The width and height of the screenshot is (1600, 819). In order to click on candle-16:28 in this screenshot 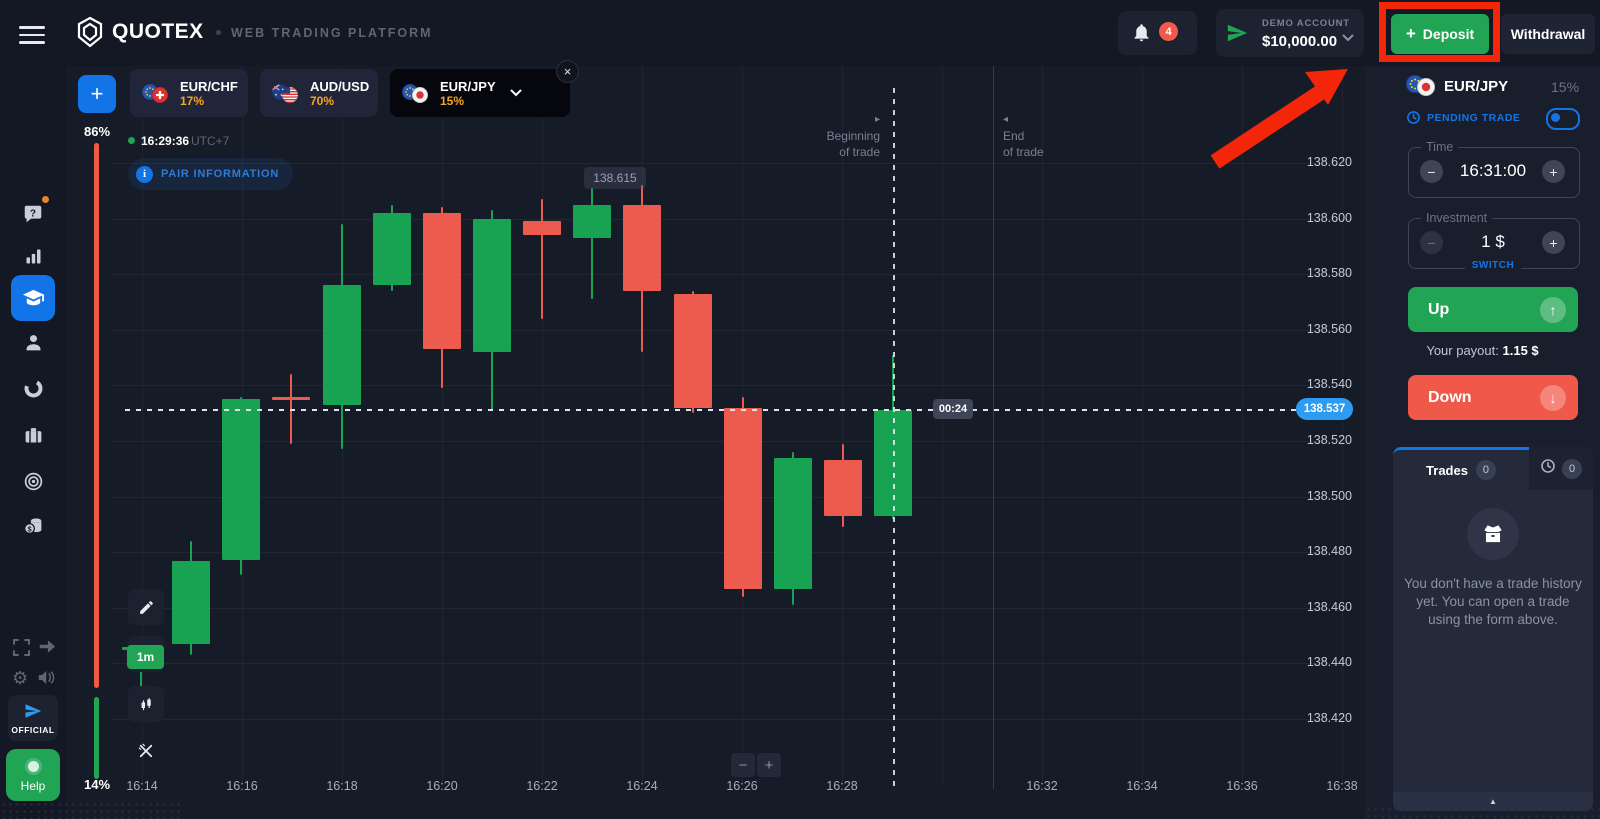, I will do `click(843, 488)`.